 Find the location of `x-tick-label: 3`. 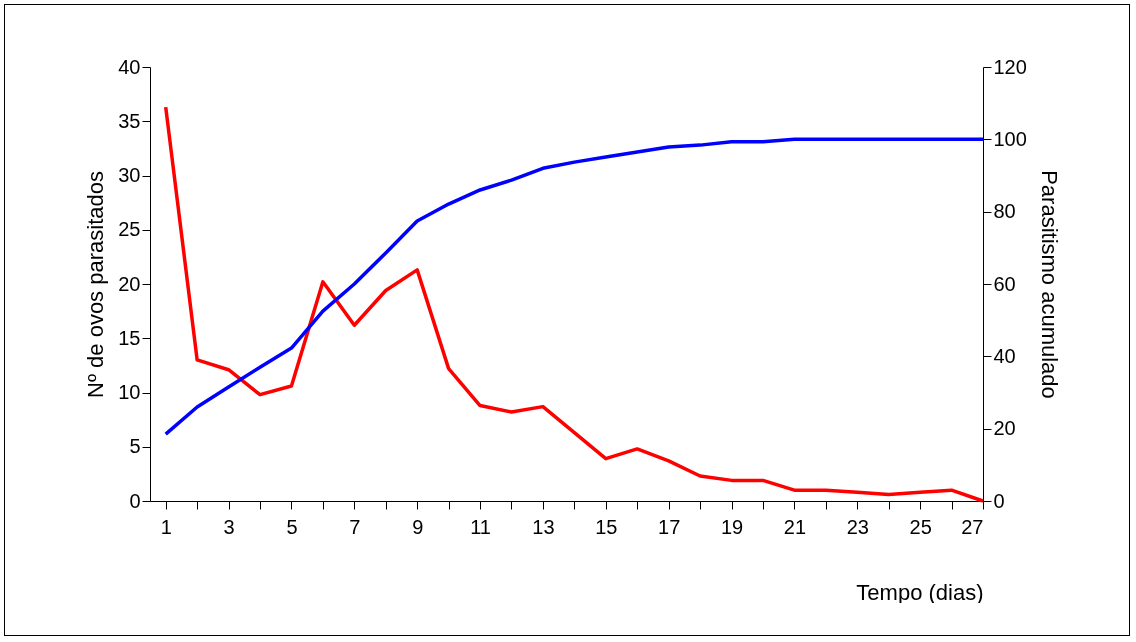

x-tick-label: 3 is located at coordinates (229, 526).